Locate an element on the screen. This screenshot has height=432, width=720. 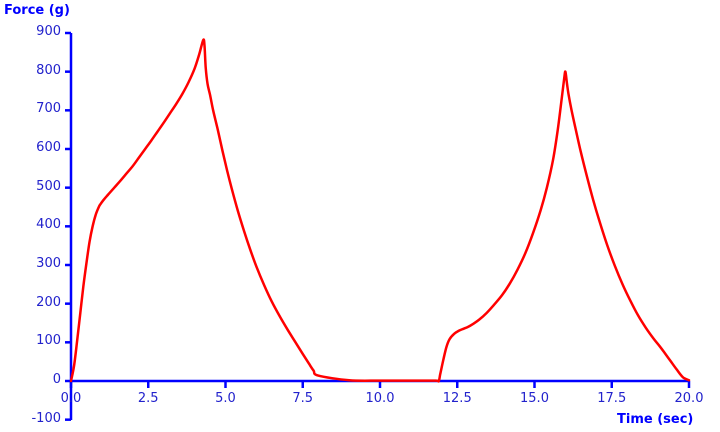
x-tick-label: 15.0 is located at coordinates (534, 398).